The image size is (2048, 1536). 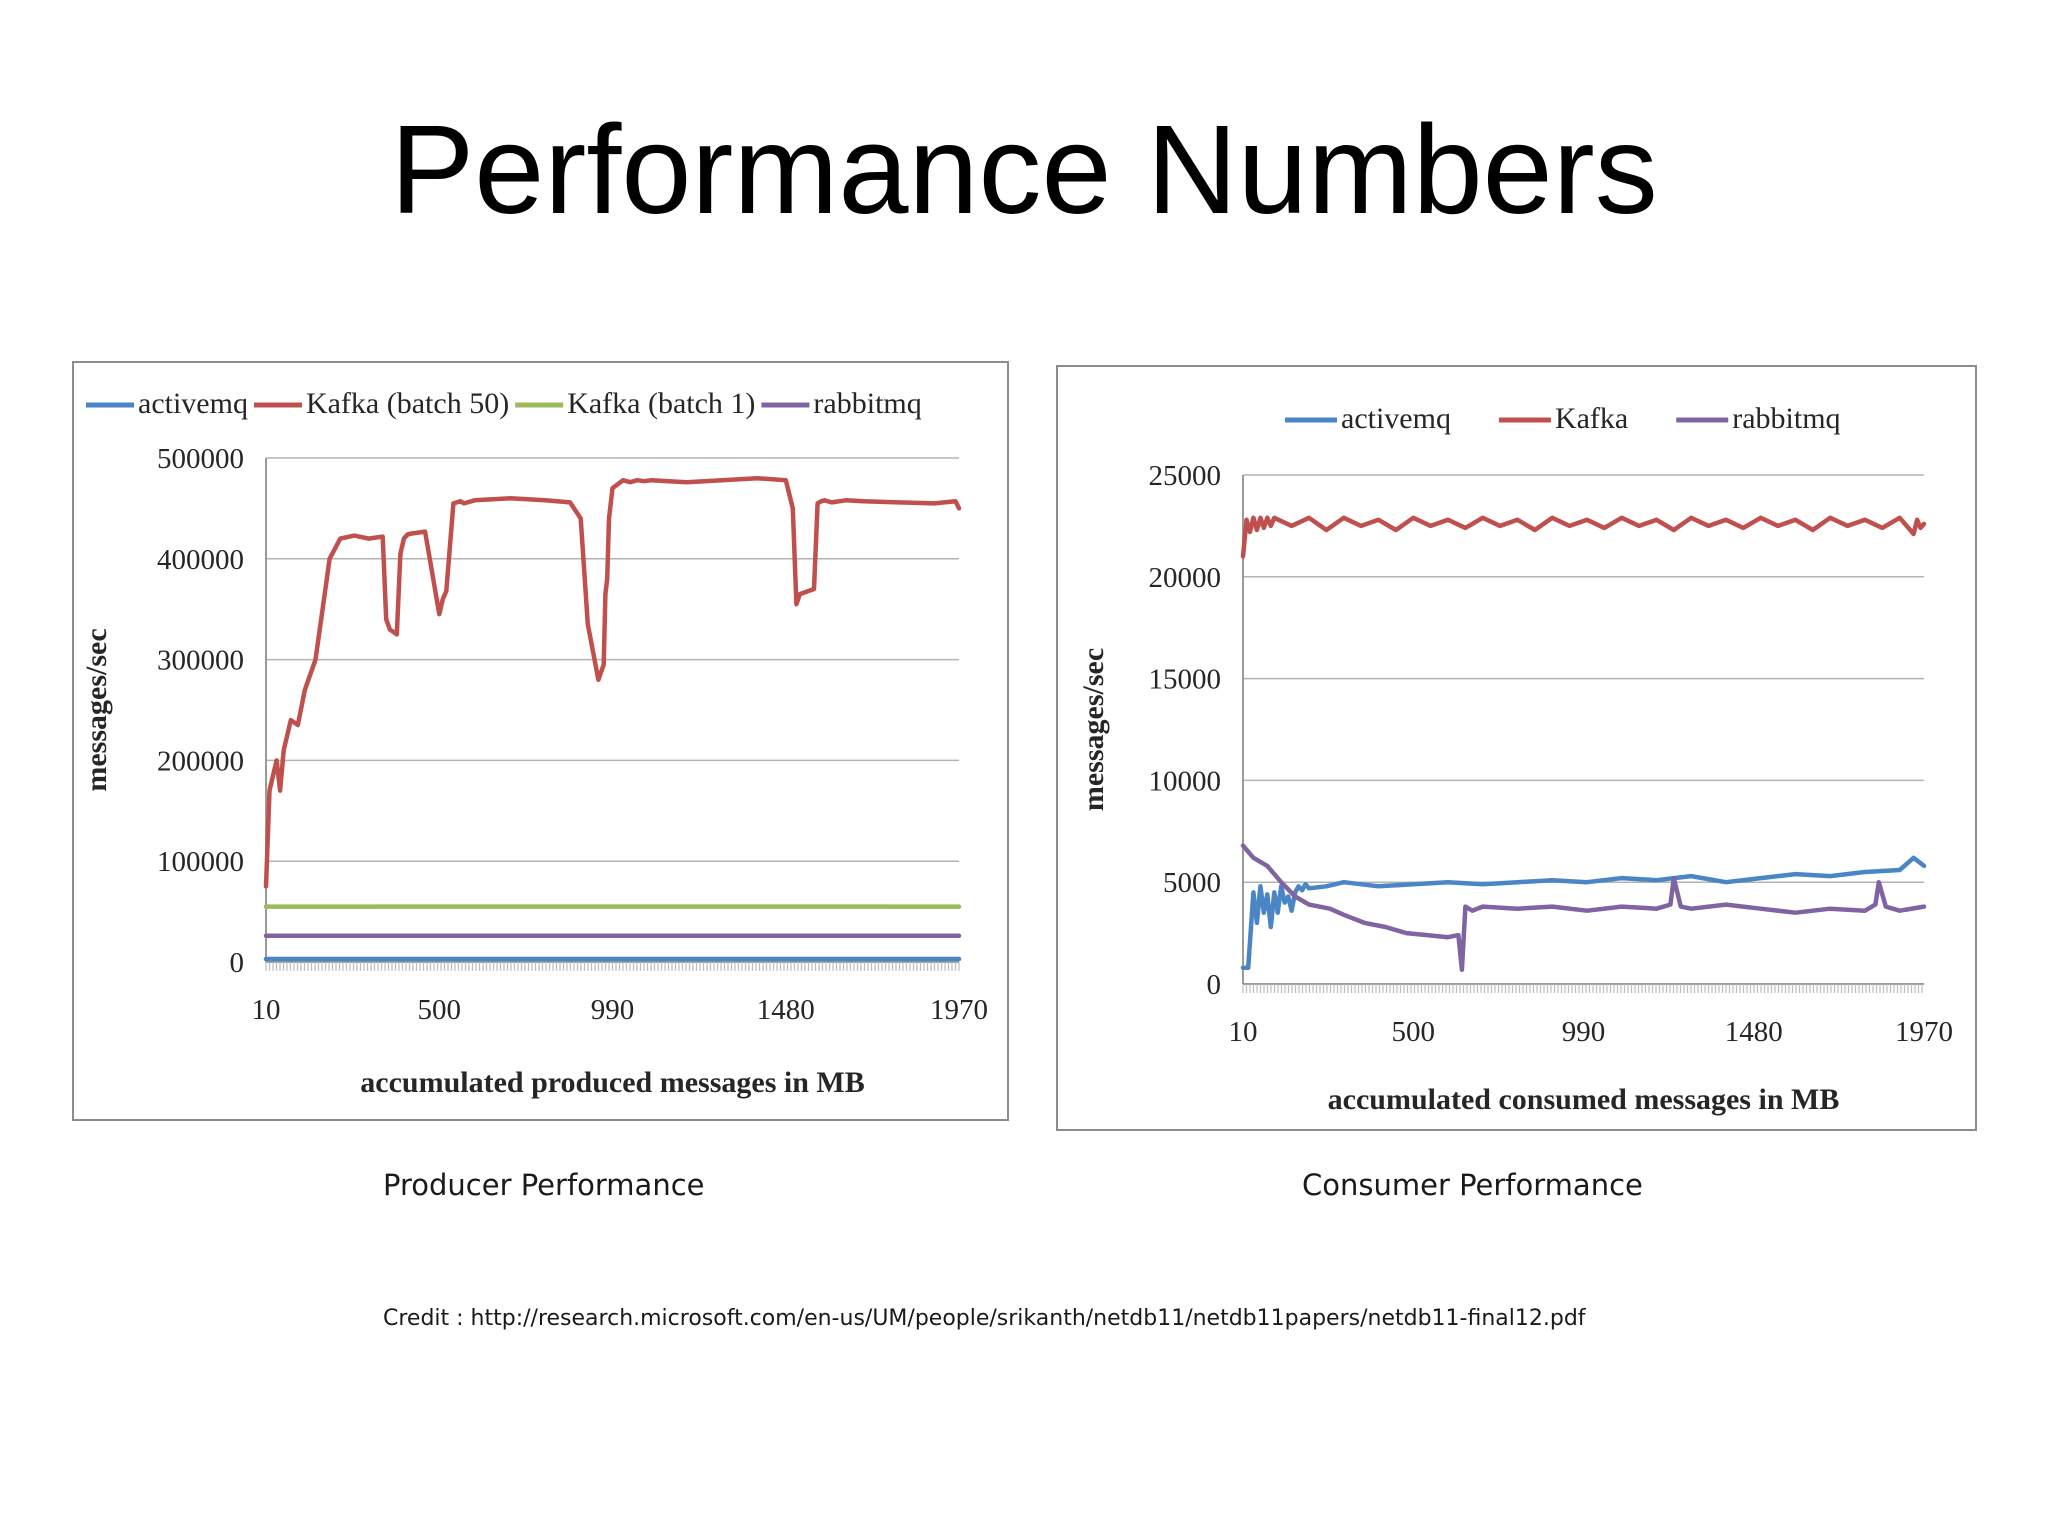 I want to click on y-tick-label: 25000, so click(x=1185, y=476).